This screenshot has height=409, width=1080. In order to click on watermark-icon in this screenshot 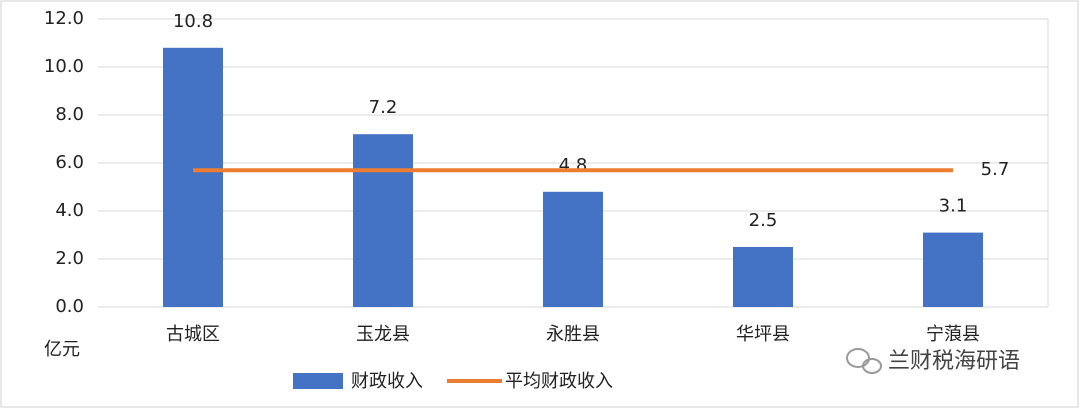, I will do `click(864, 361)`.